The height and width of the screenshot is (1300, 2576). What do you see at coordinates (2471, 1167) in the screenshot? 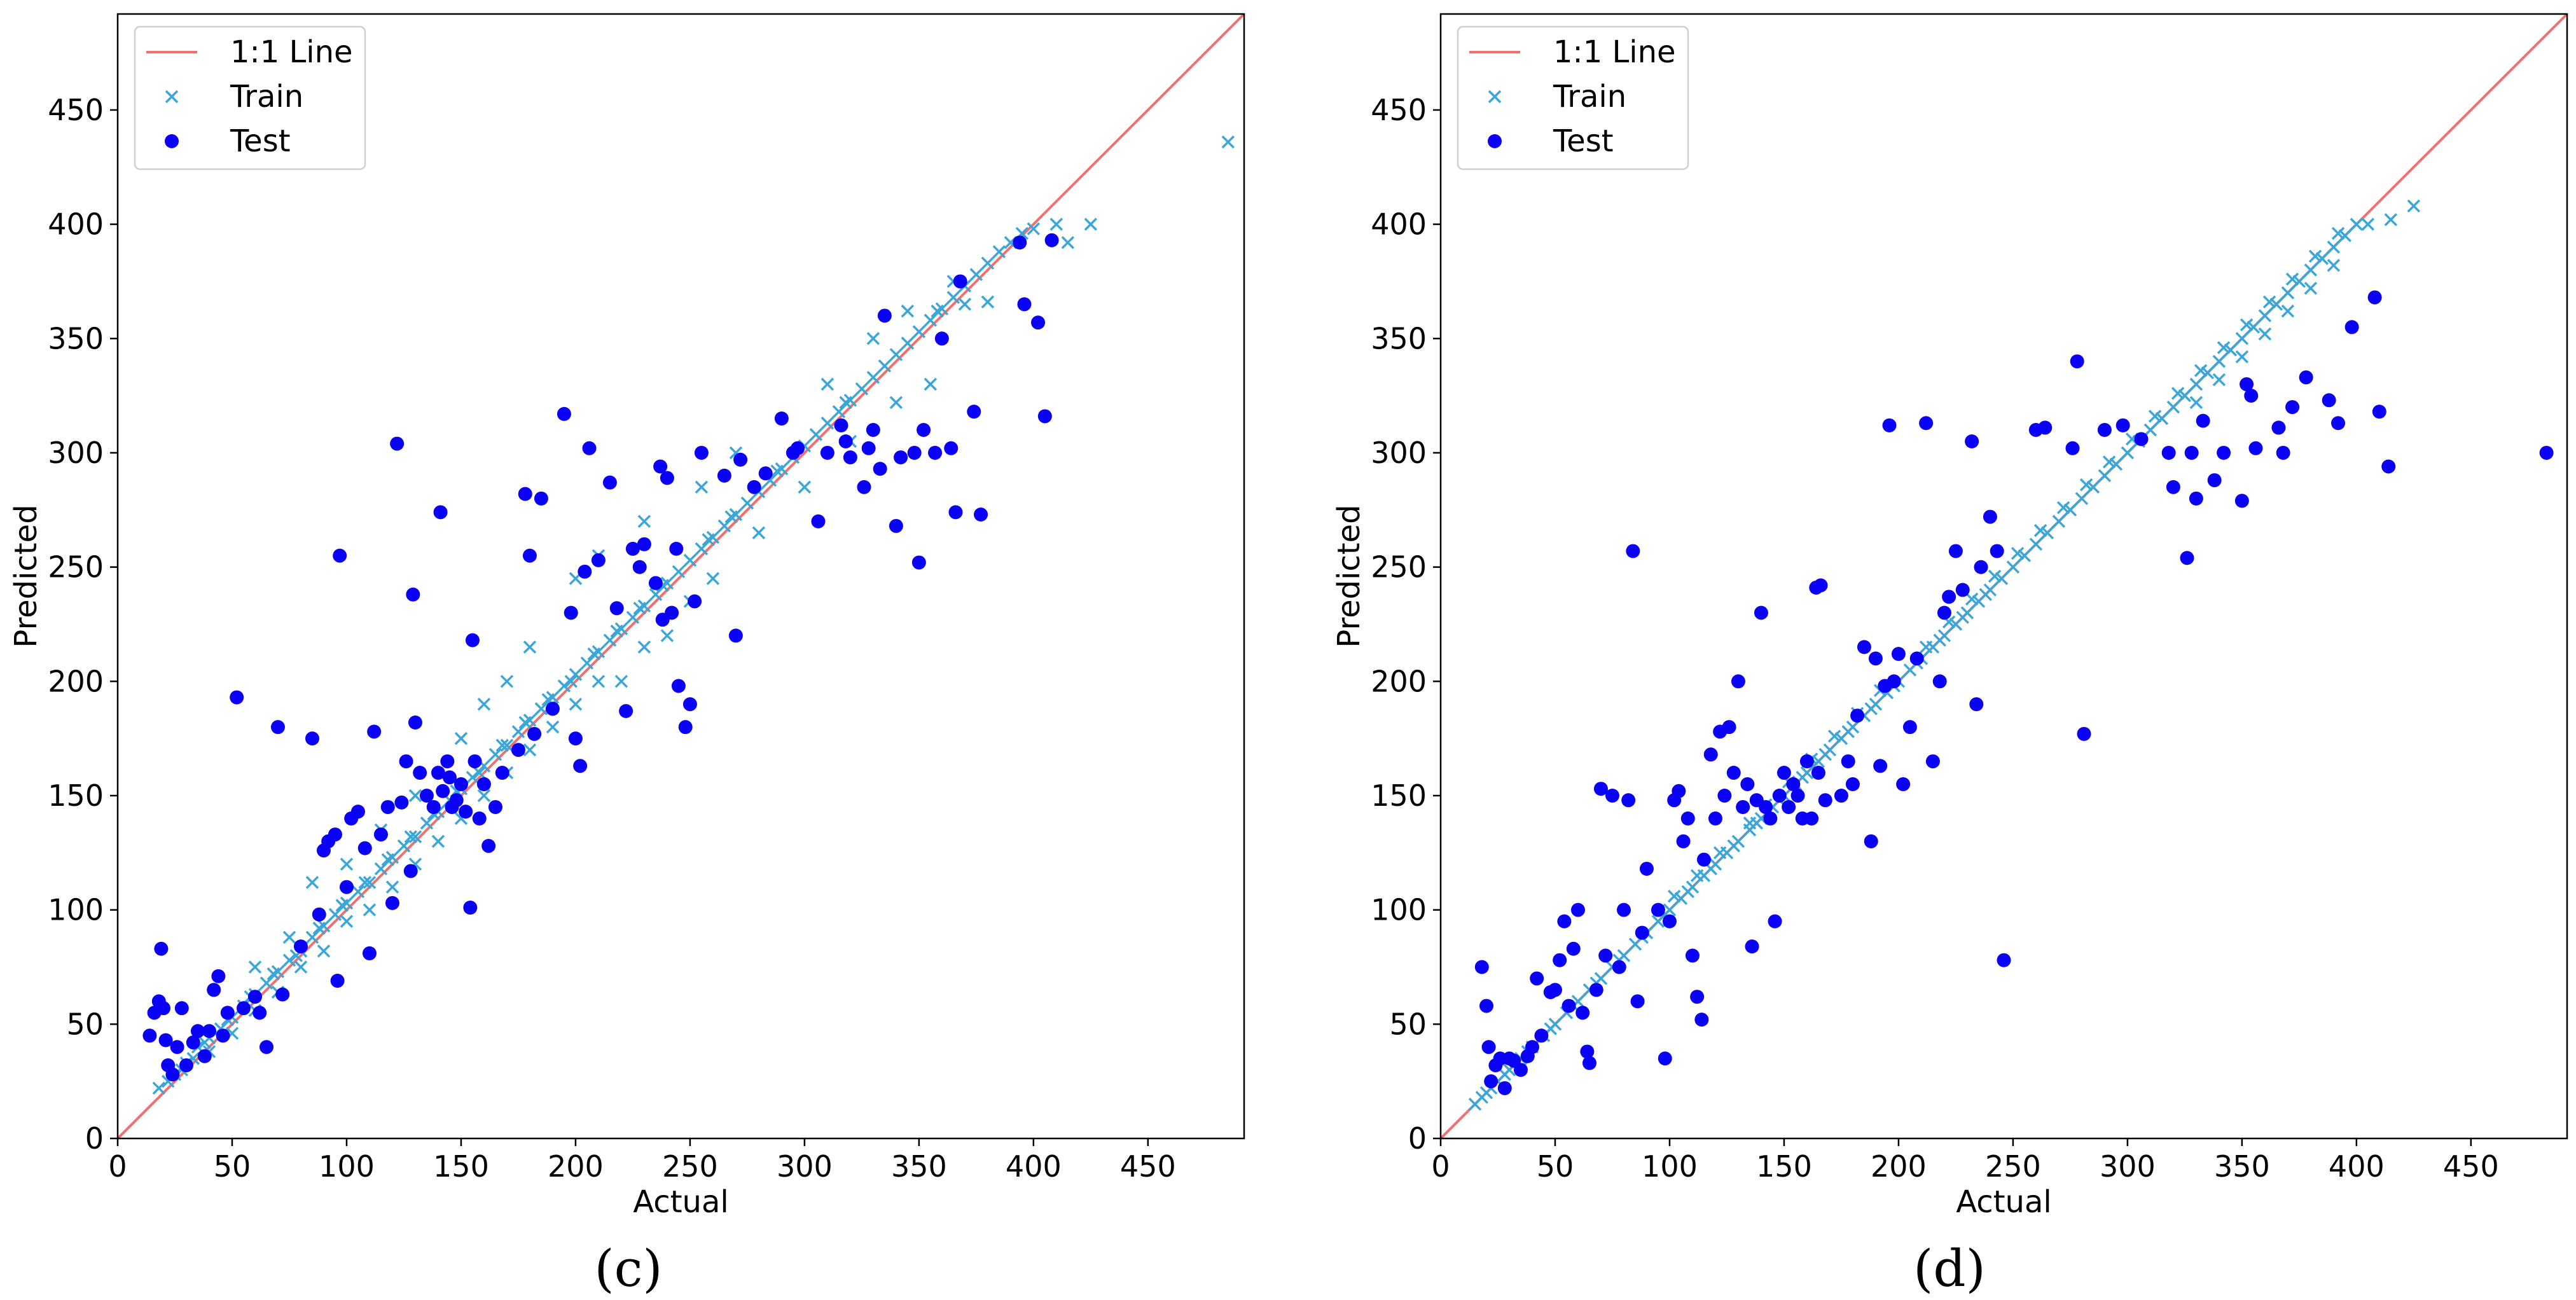
I see `x-tick-label: 450` at bounding box center [2471, 1167].